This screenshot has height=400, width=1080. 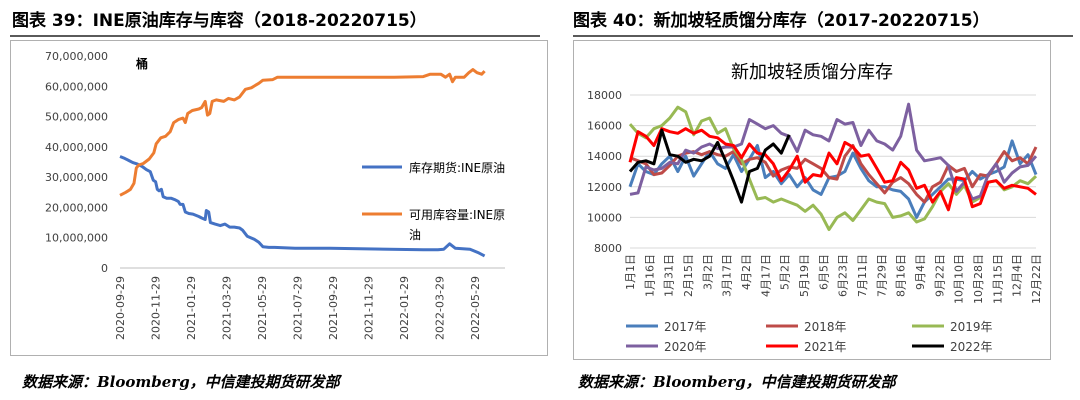 I want to click on left-x-tick-label: 2021-01-29, so click(x=191, y=308).